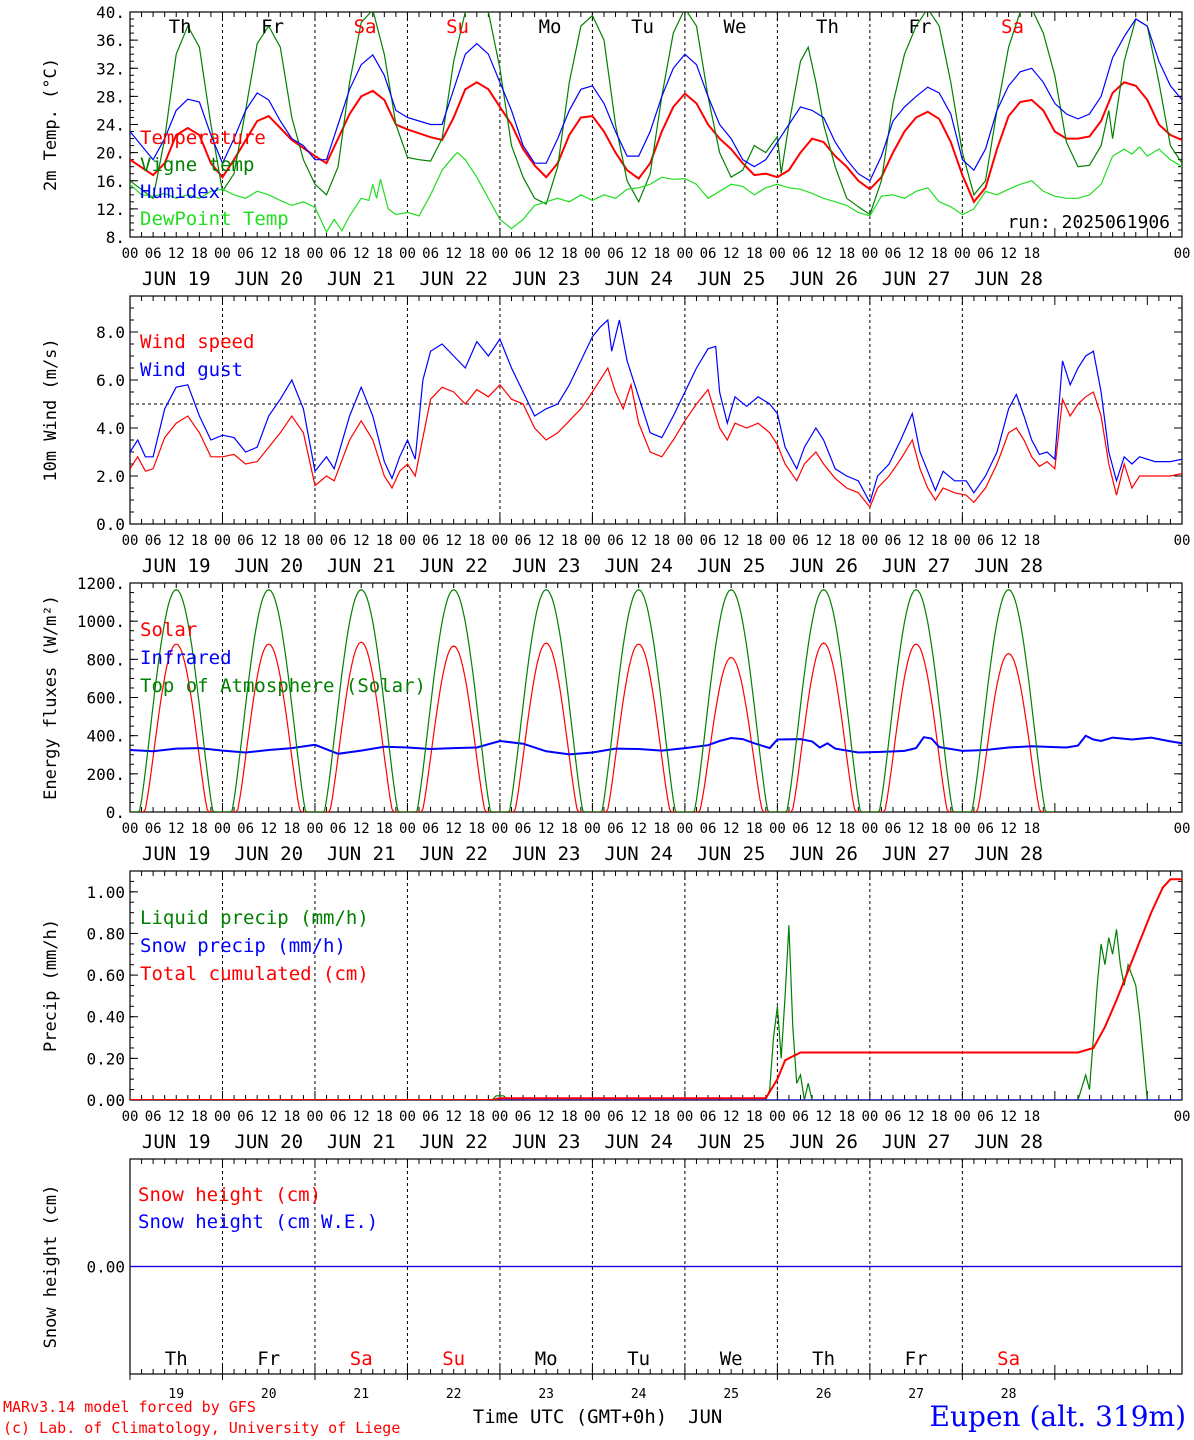  I want to click on legend-snow-precip-mm-h-: Snow precip (mm/h), so click(243, 946).